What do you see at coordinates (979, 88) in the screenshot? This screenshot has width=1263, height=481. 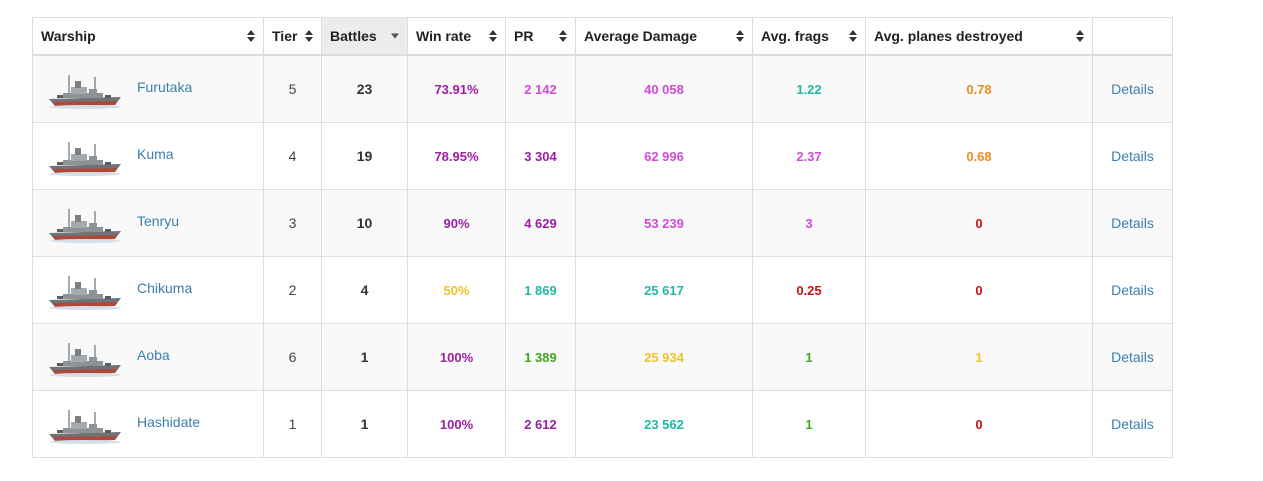 I see `avg-planes-destroyed-cell: 0.78` at bounding box center [979, 88].